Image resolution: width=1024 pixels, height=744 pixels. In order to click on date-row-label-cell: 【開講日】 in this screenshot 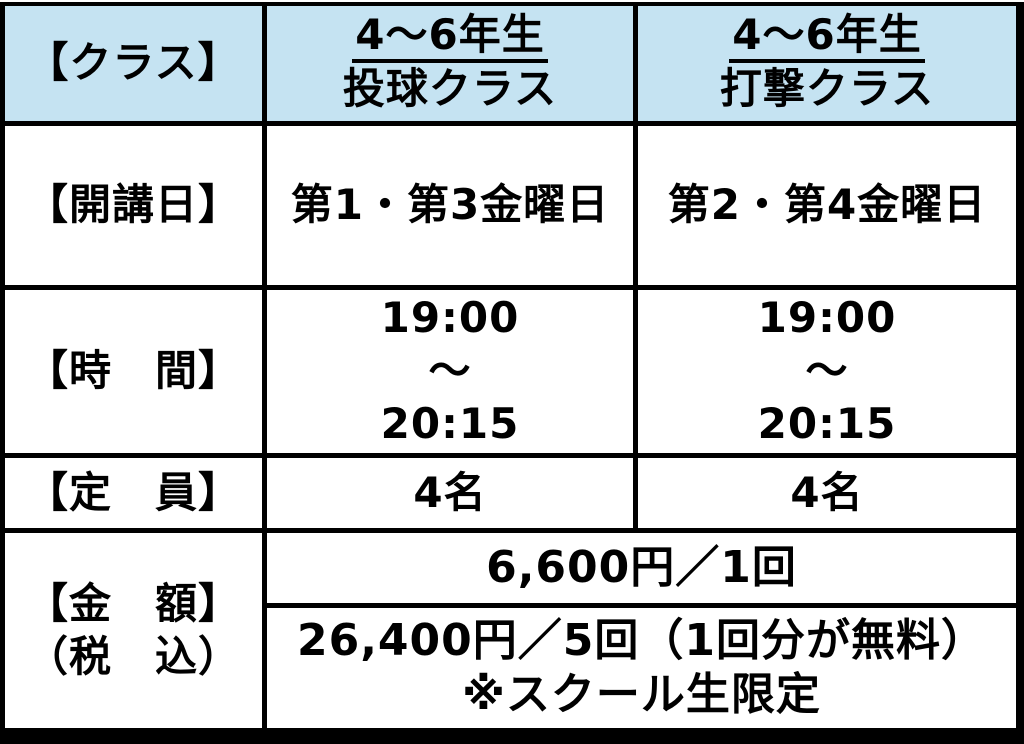, I will do `click(133, 205)`.